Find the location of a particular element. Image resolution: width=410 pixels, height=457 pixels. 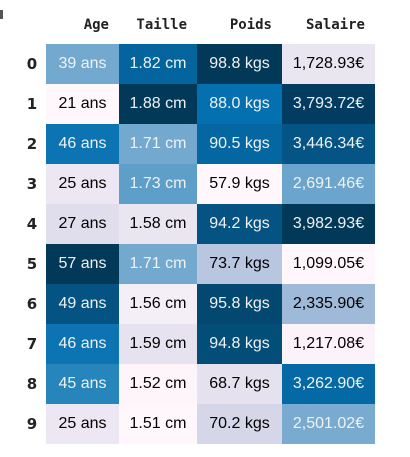

table-row: 8 45 ans 1.52 cm 68.7 kgs 3,262.90€ is located at coordinates (196, 384).